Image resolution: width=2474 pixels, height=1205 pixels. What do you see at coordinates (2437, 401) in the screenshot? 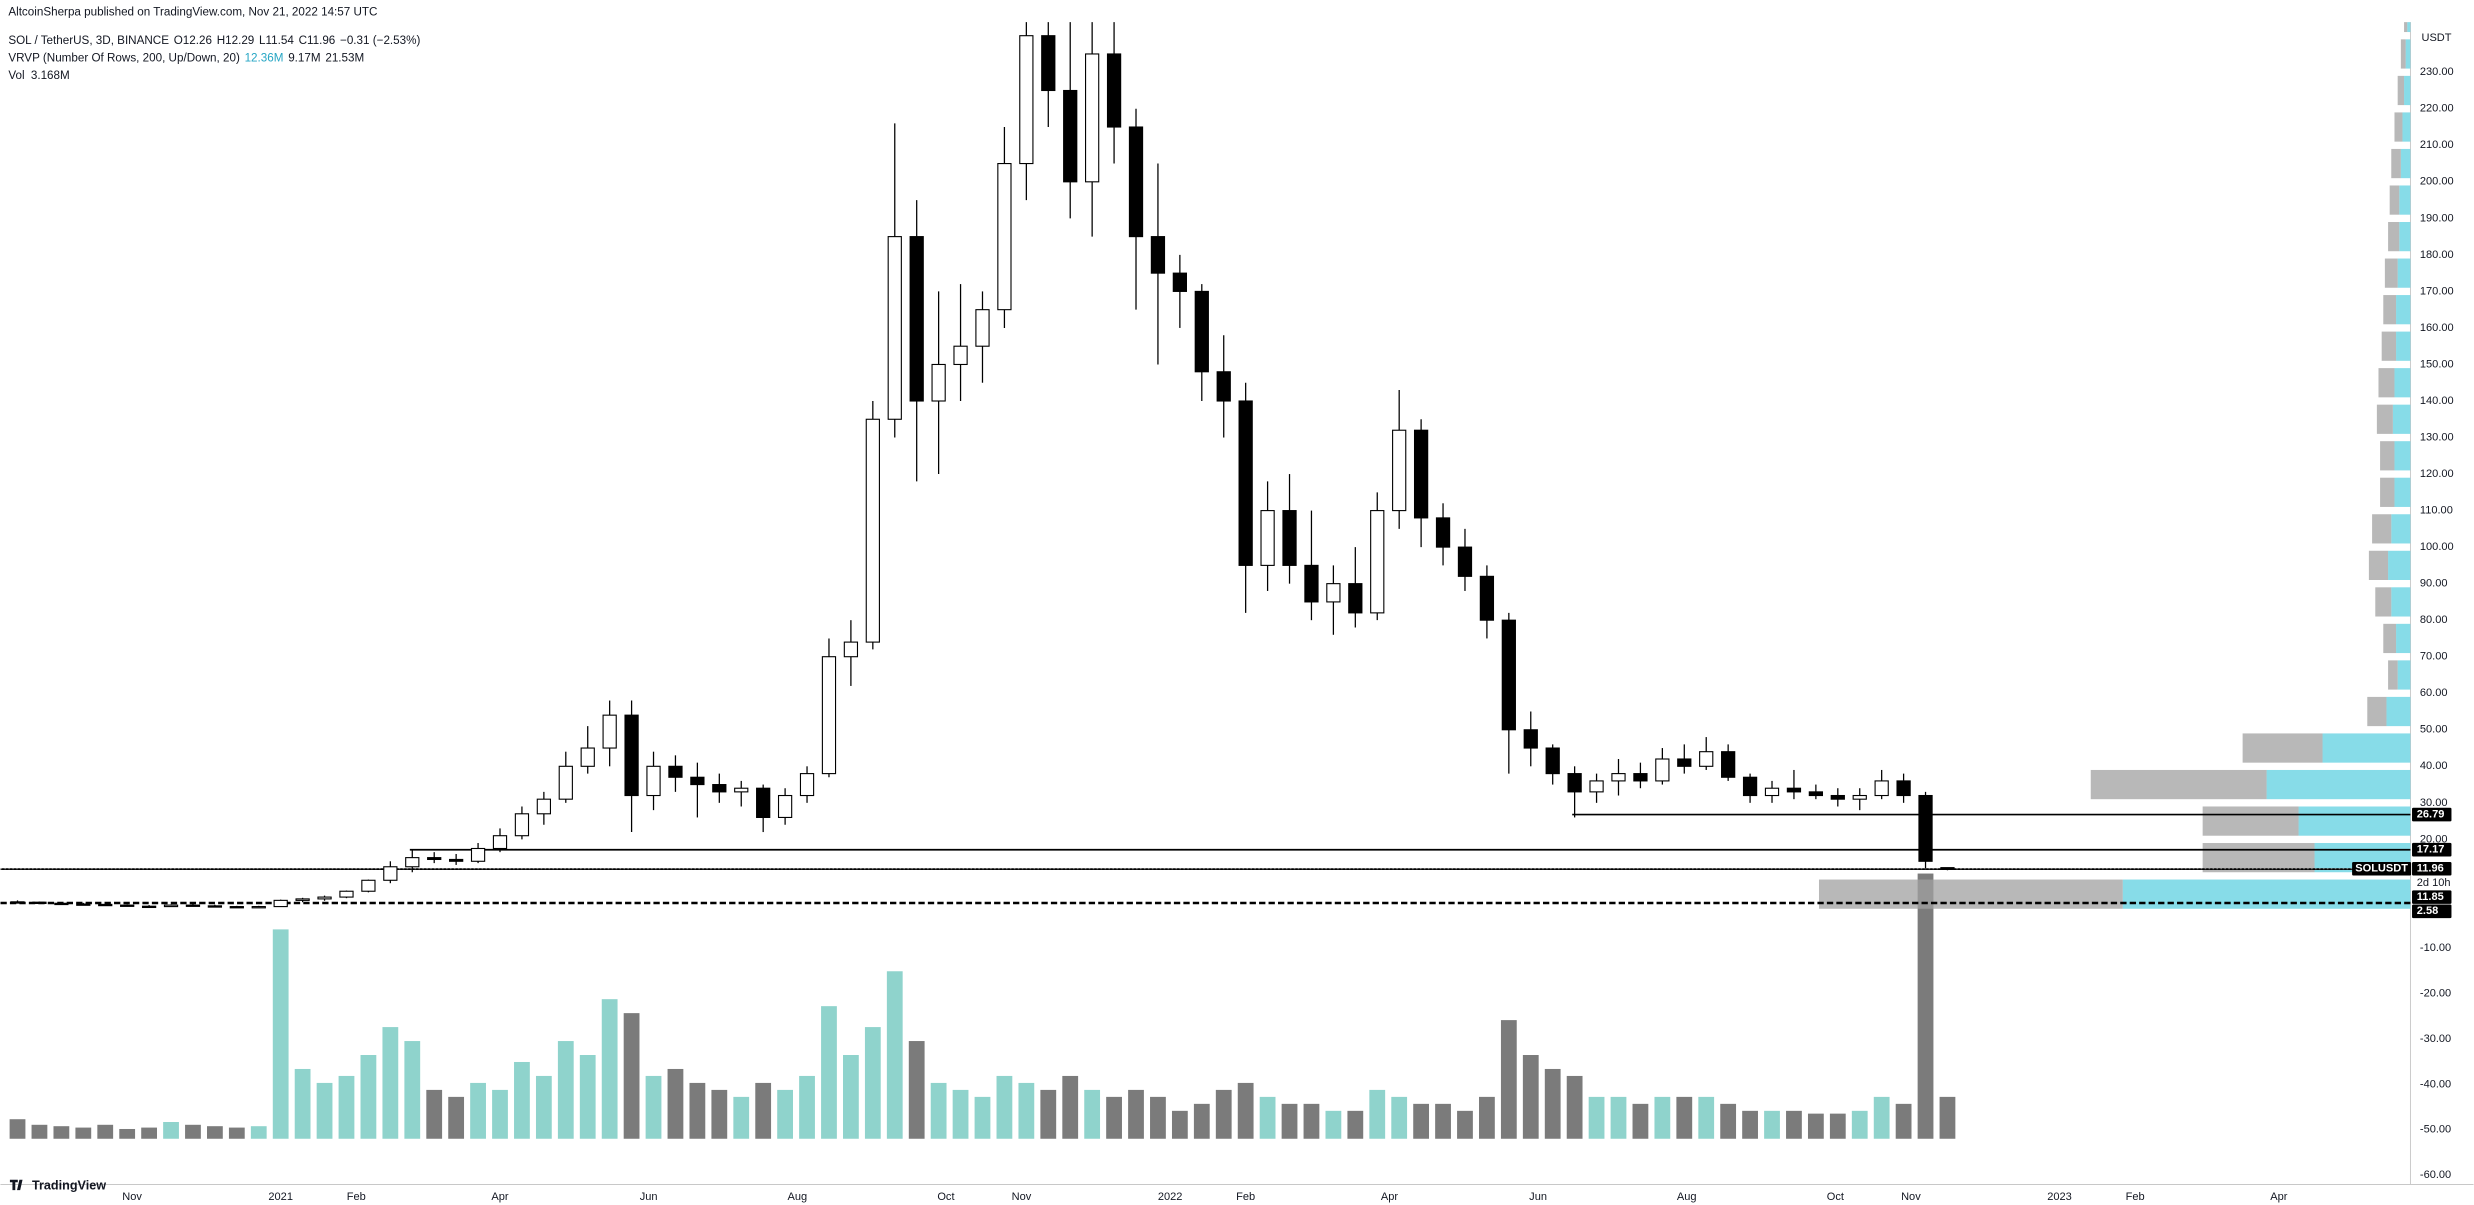
I see `y-tick-label: 140.00` at bounding box center [2437, 401].